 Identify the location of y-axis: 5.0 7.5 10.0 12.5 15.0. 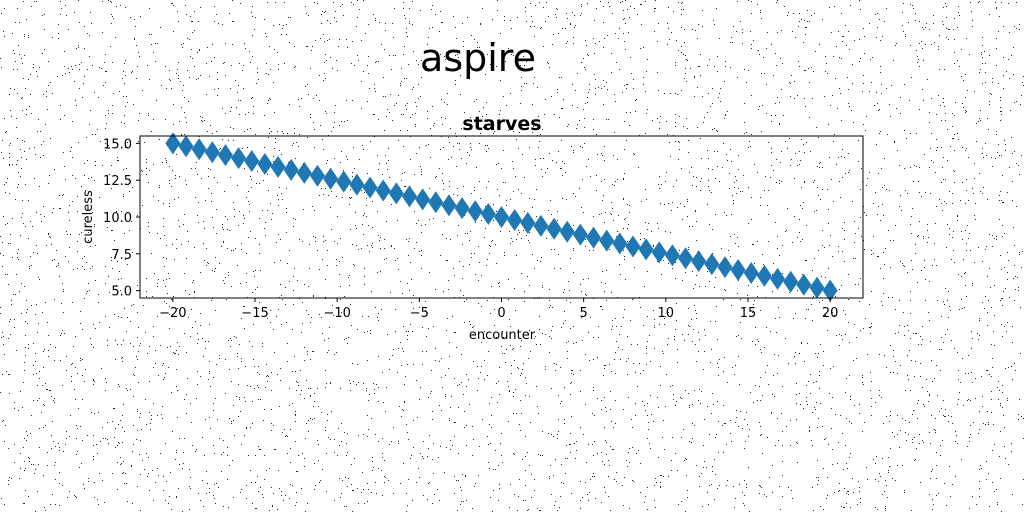
(121, 218).